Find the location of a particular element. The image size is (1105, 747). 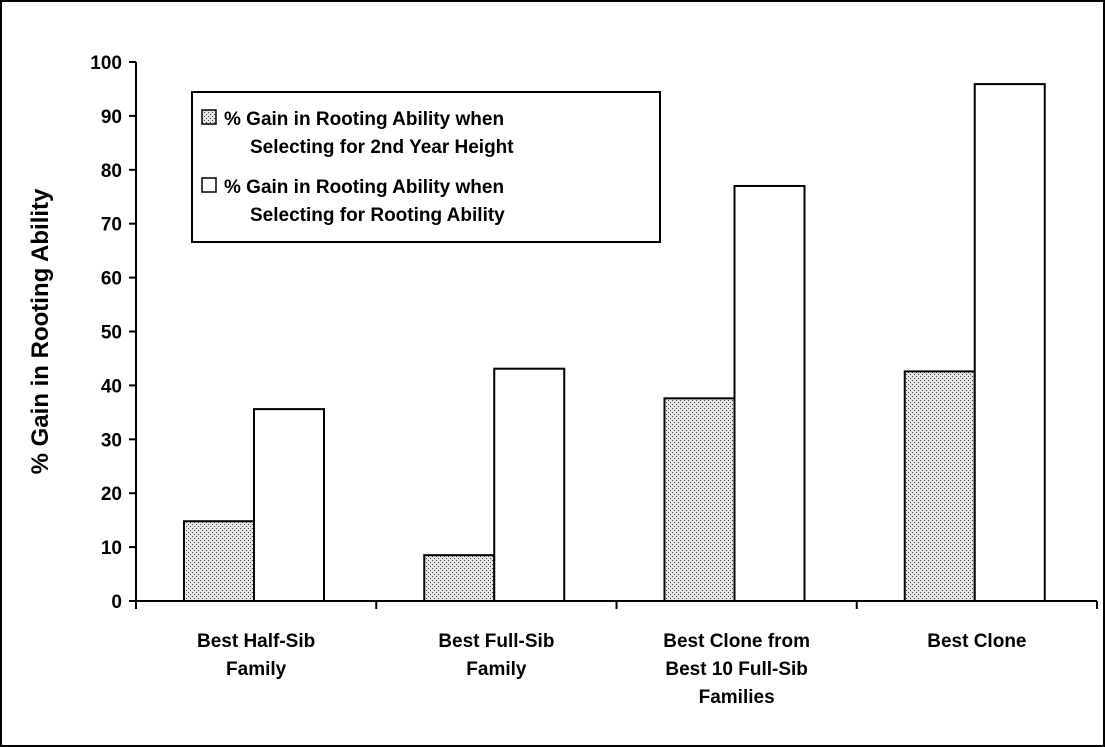

legend-entry-line: Selecting for 2nd Year Height is located at coordinates (382, 147).